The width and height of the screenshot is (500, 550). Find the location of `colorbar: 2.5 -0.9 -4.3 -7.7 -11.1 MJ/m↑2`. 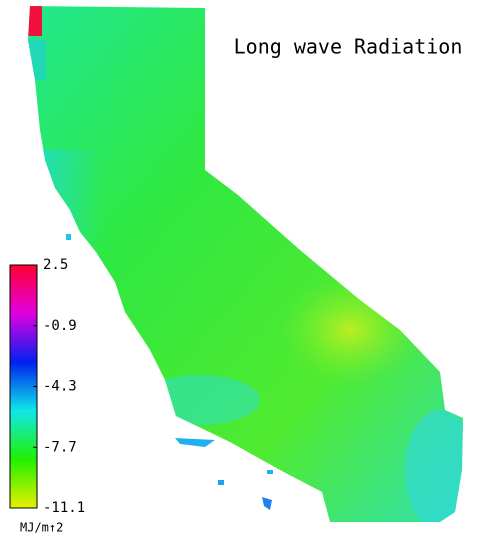

colorbar: 2.5 -0.9 -4.3 -7.7 -11.1 MJ/m↑2 is located at coordinates (47, 396).